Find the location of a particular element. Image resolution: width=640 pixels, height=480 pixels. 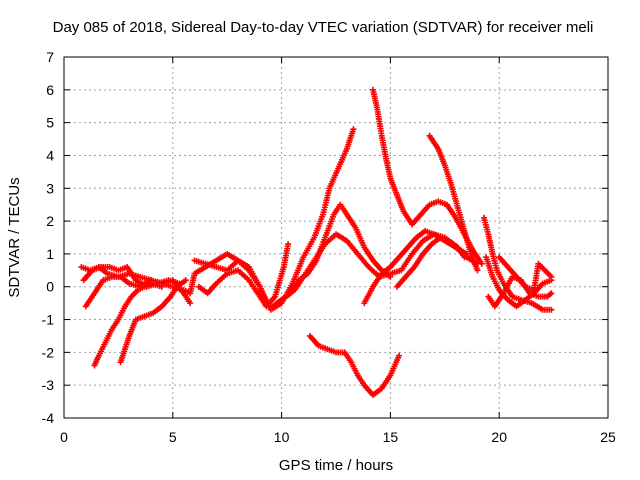

series-t10 is located at coordinates (427, 176).